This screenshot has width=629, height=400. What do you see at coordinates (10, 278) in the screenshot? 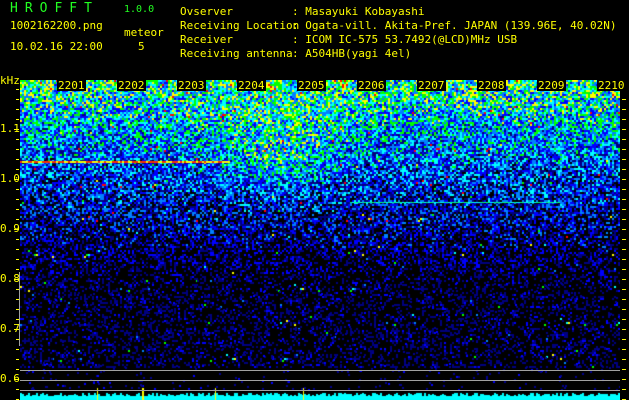
I see `y-tick-label: 0.8` at bounding box center [10, 278].